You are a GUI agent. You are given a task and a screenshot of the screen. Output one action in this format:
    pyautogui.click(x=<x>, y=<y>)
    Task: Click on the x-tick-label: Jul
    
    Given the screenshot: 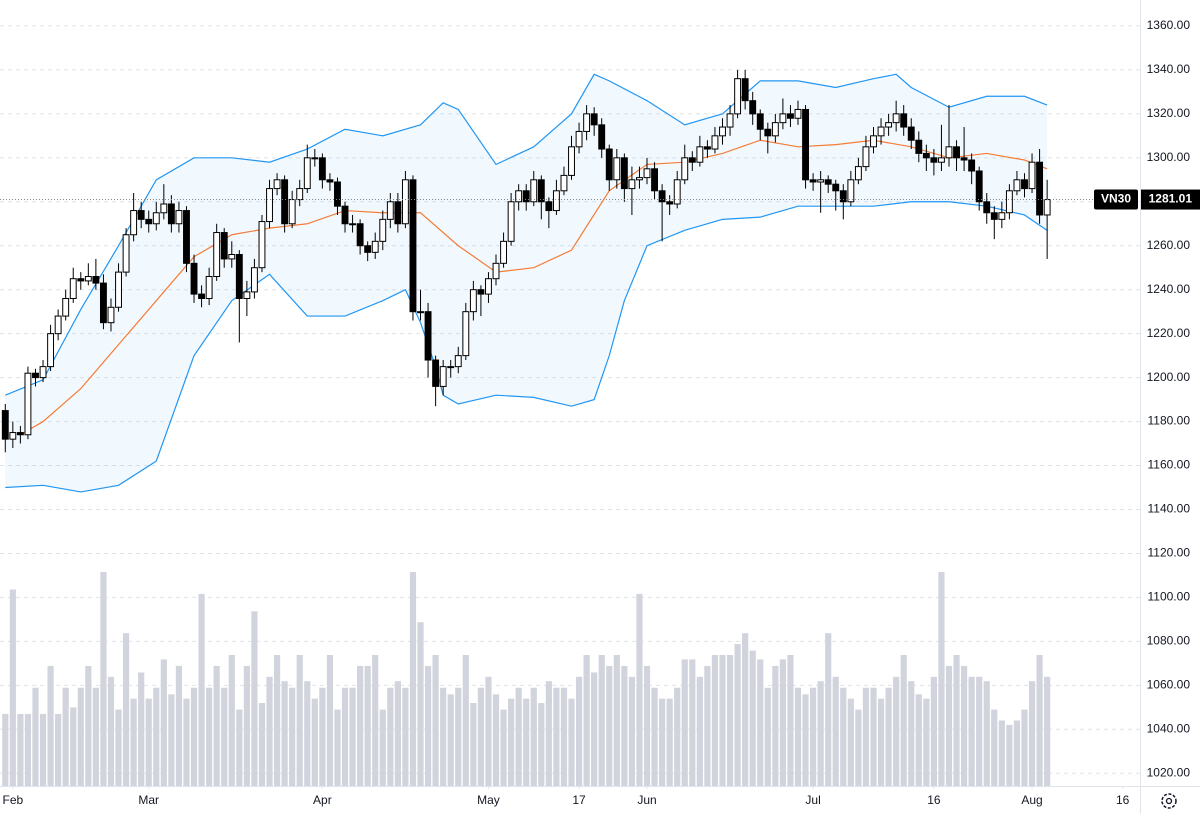 What is the action you would take?
    pyautogui.click(x=812, y=800)
    